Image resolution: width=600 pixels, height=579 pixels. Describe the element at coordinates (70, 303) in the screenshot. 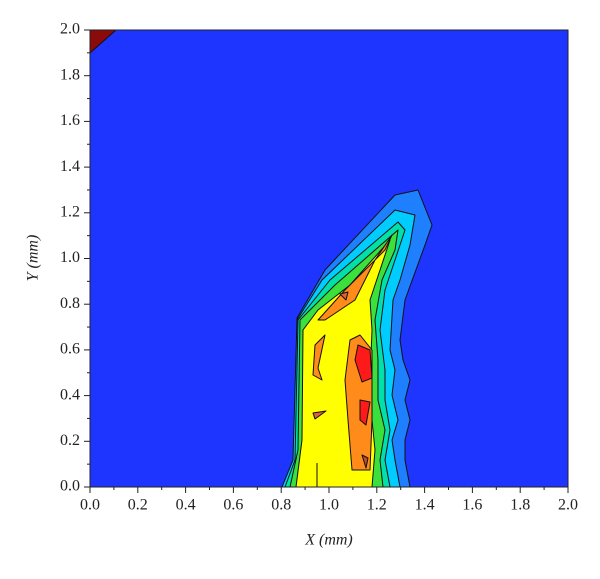

I see `y-tick-label: 0.8` at that location.